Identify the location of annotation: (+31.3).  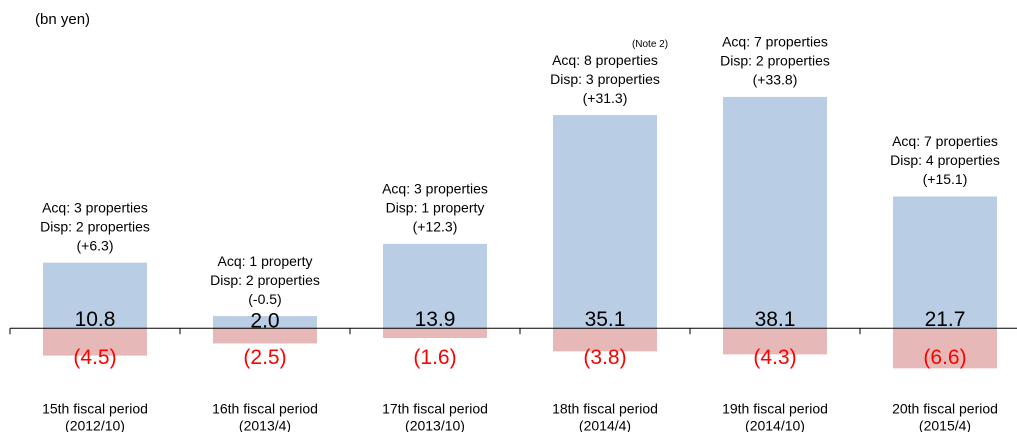
(605, 98).